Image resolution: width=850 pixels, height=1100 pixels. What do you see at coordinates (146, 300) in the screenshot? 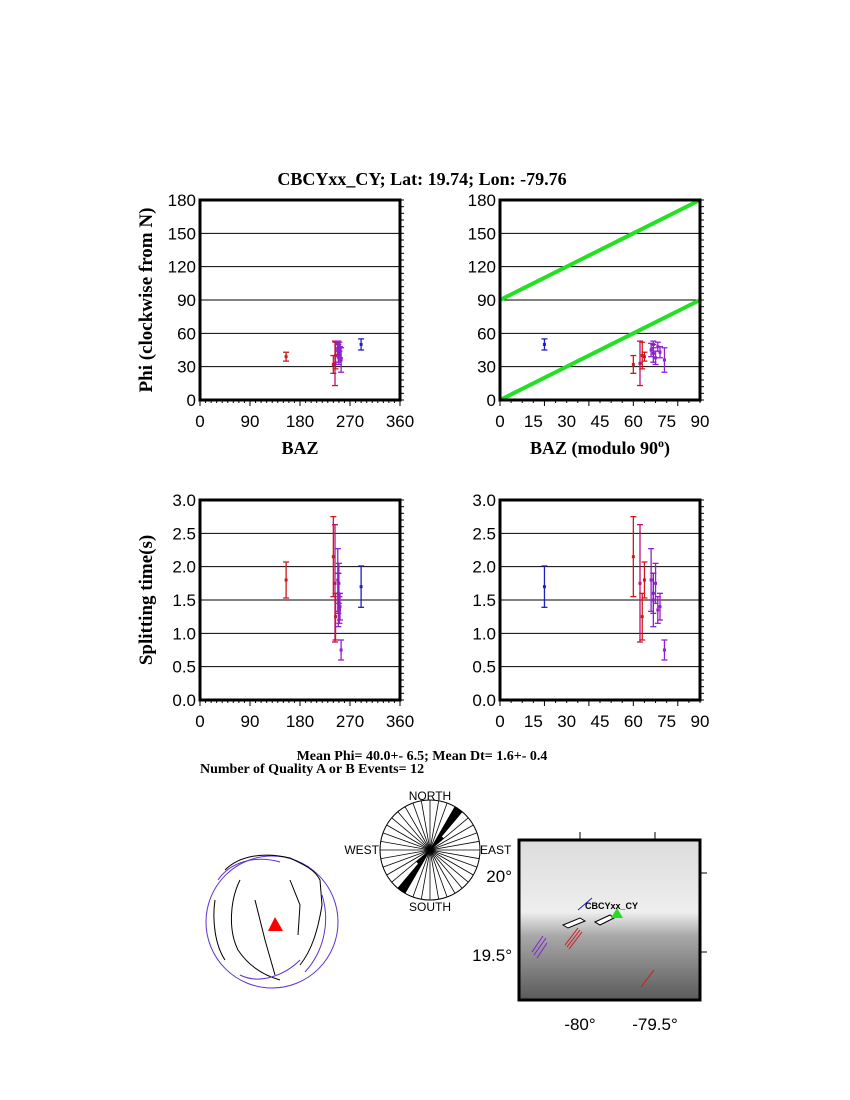
I see `y-axis-label: Phi (clockwise from N)` at bounding box center [146, 300].